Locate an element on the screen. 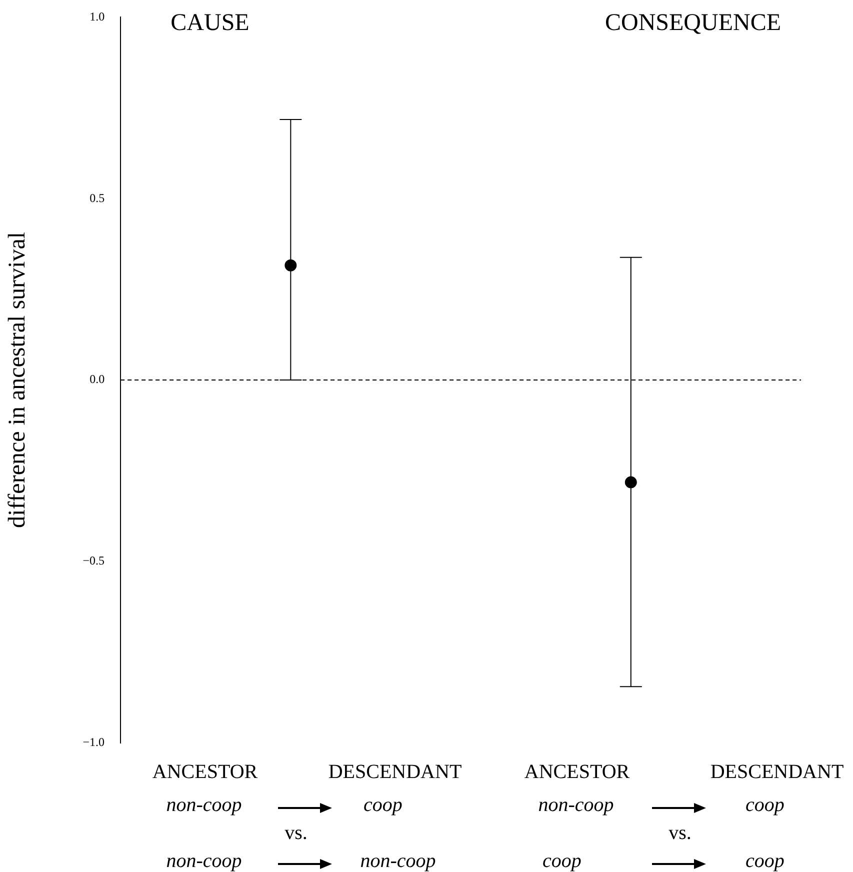  y-tick-label: 1.0 is located at coordinates (97, 16).